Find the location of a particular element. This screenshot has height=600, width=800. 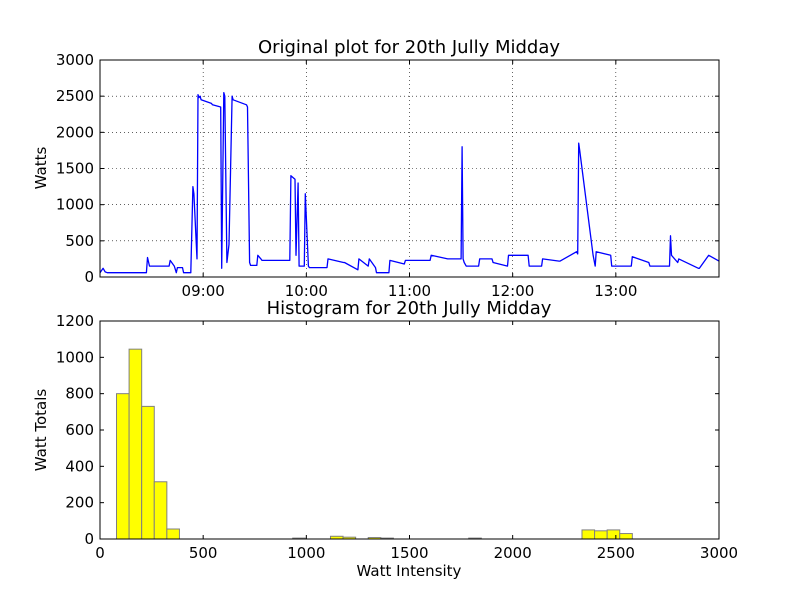

x-tick-label: 09:00 is located at coordinates (203, 291).